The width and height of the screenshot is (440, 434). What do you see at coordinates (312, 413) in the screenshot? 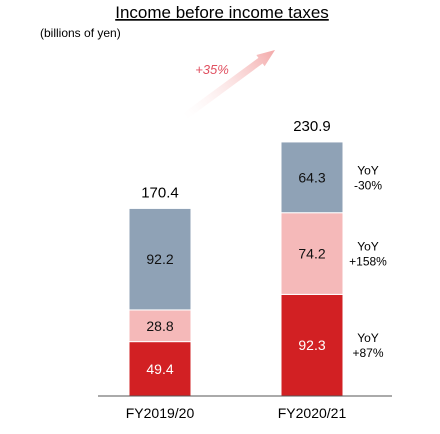
I see `category-label: FY2020/21` at bounding box center [312, 413].